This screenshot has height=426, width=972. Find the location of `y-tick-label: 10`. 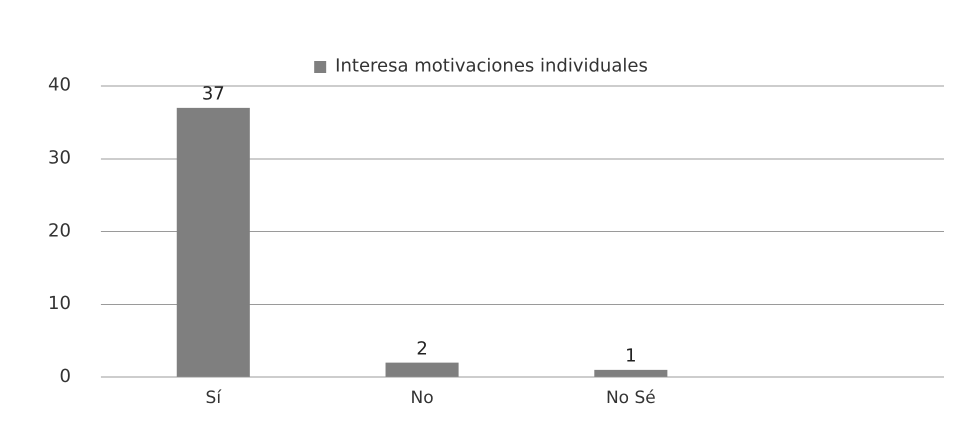

y-tick-label: 10 is located at coordinates (59, 303).